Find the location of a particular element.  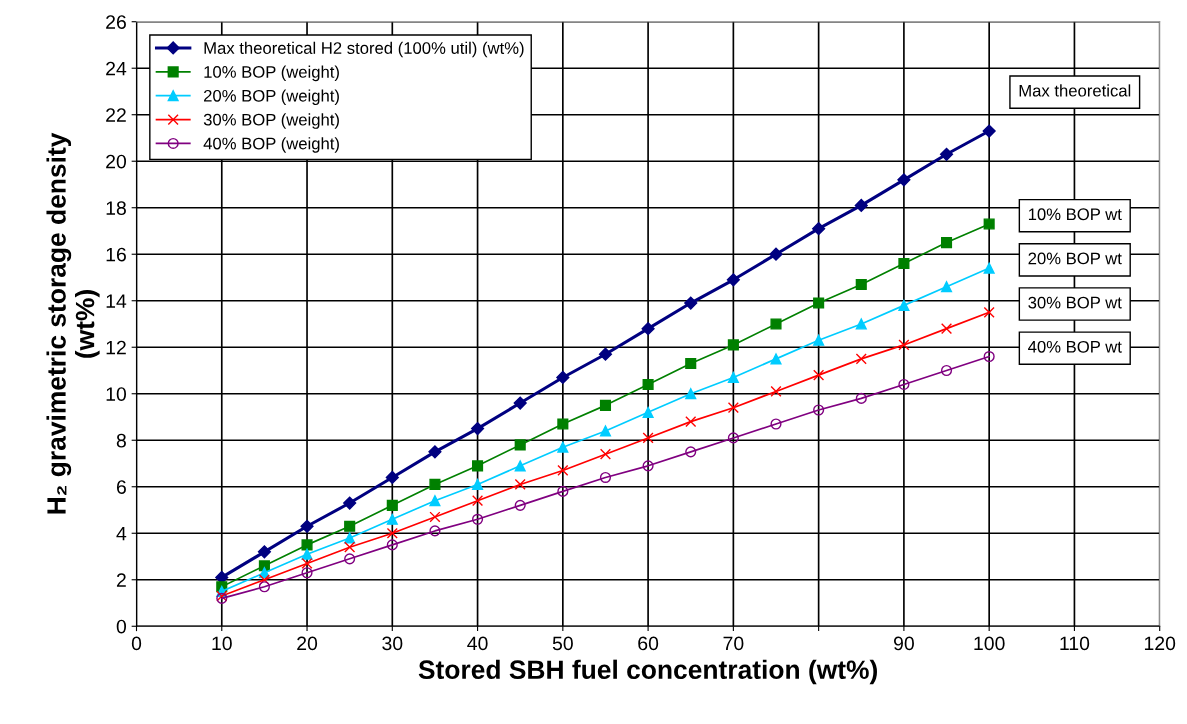

y-tick-label: 16 is located at coordinates (116, 254).